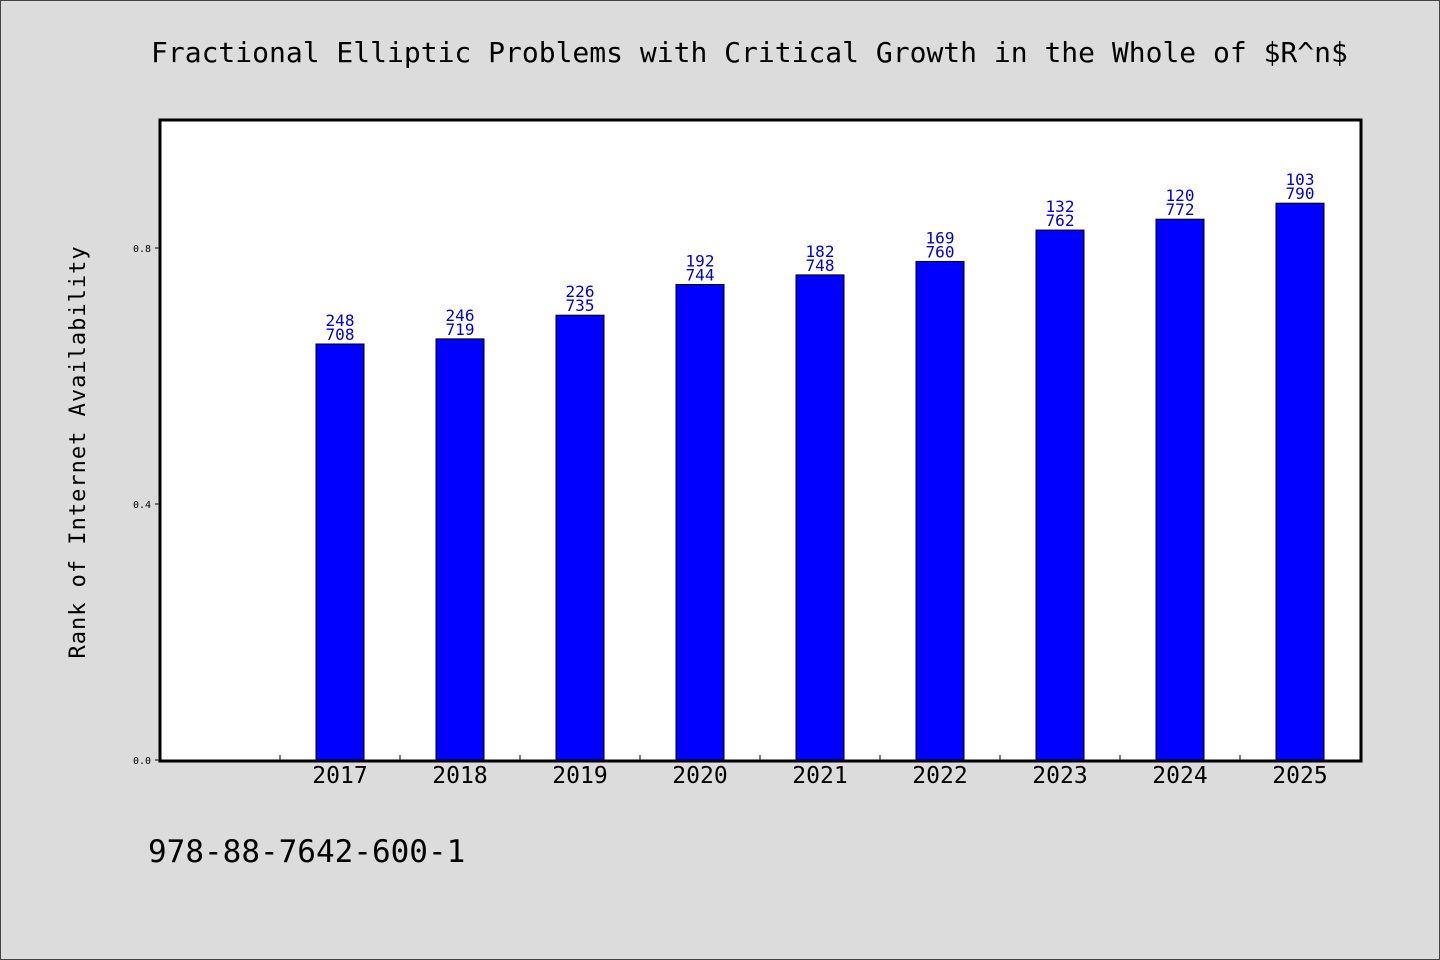 The width and height of the screenshot is (1440, 960). Describe the element at coordinates (307, 852) in the screenshot. I see `isbn-text: 978-88-7642-600-1` at that location.